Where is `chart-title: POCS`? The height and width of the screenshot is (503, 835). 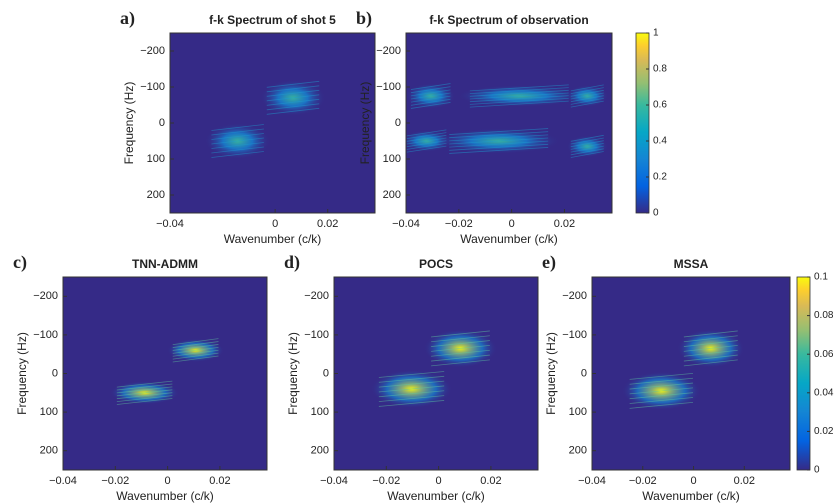
chart-title: POCS is located at coordinates (436, 264).